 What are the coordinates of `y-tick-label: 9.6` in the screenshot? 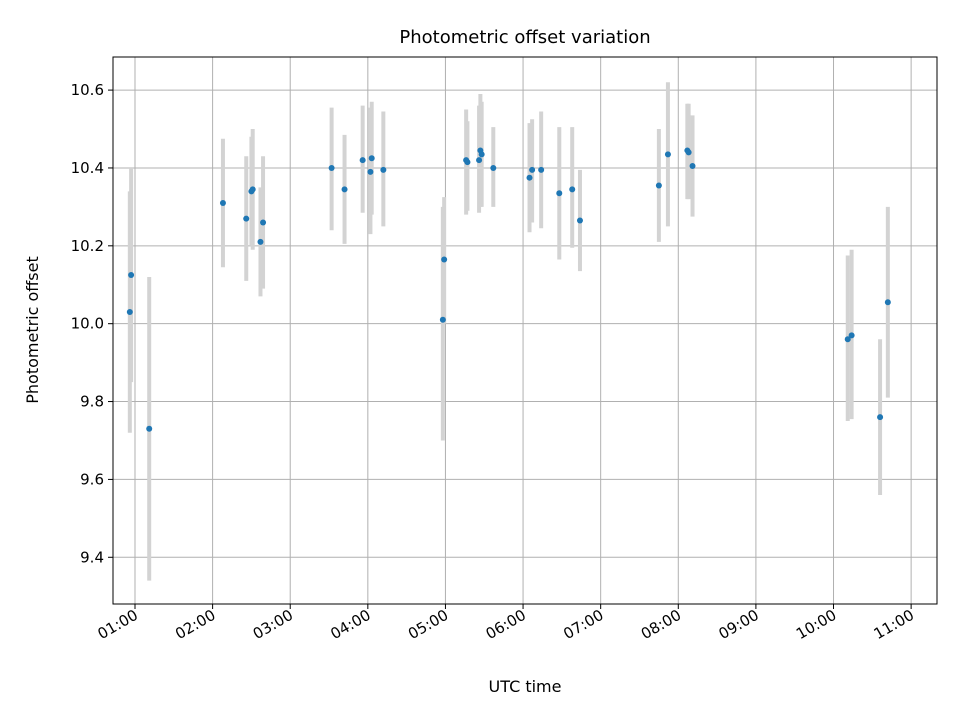 It's located at (92, 479).